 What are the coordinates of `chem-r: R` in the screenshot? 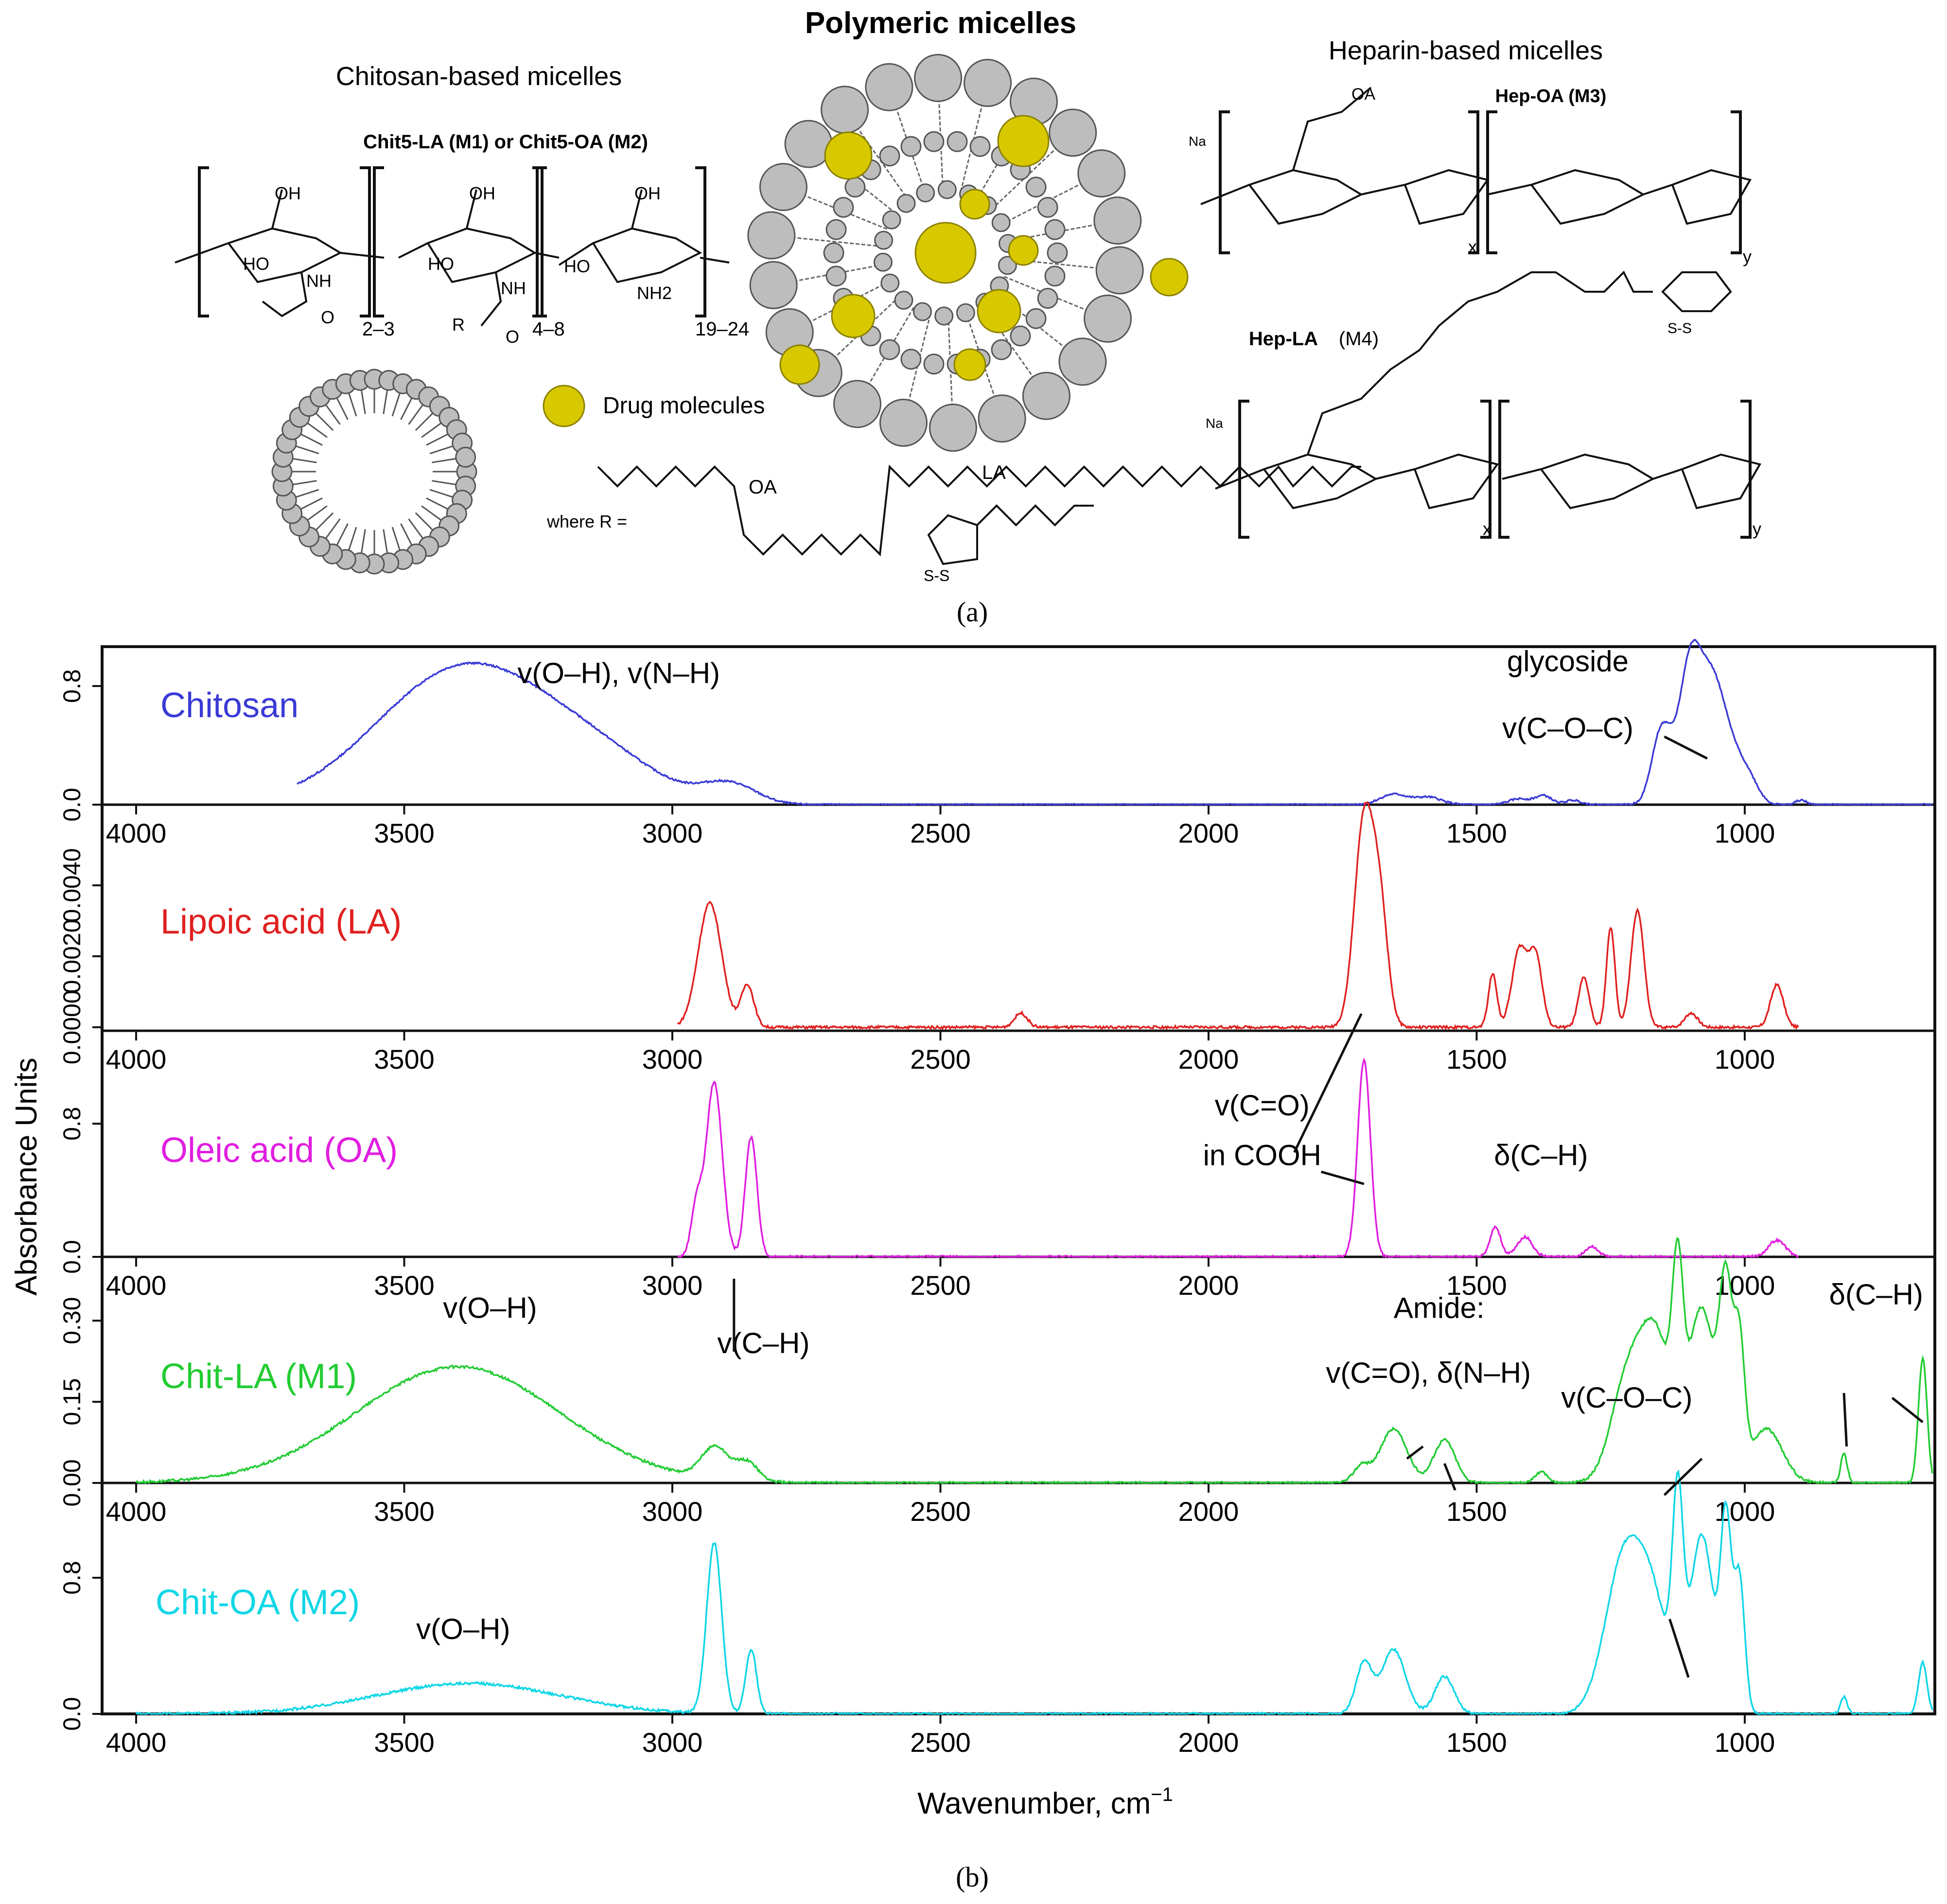 It's located at (458, 325).